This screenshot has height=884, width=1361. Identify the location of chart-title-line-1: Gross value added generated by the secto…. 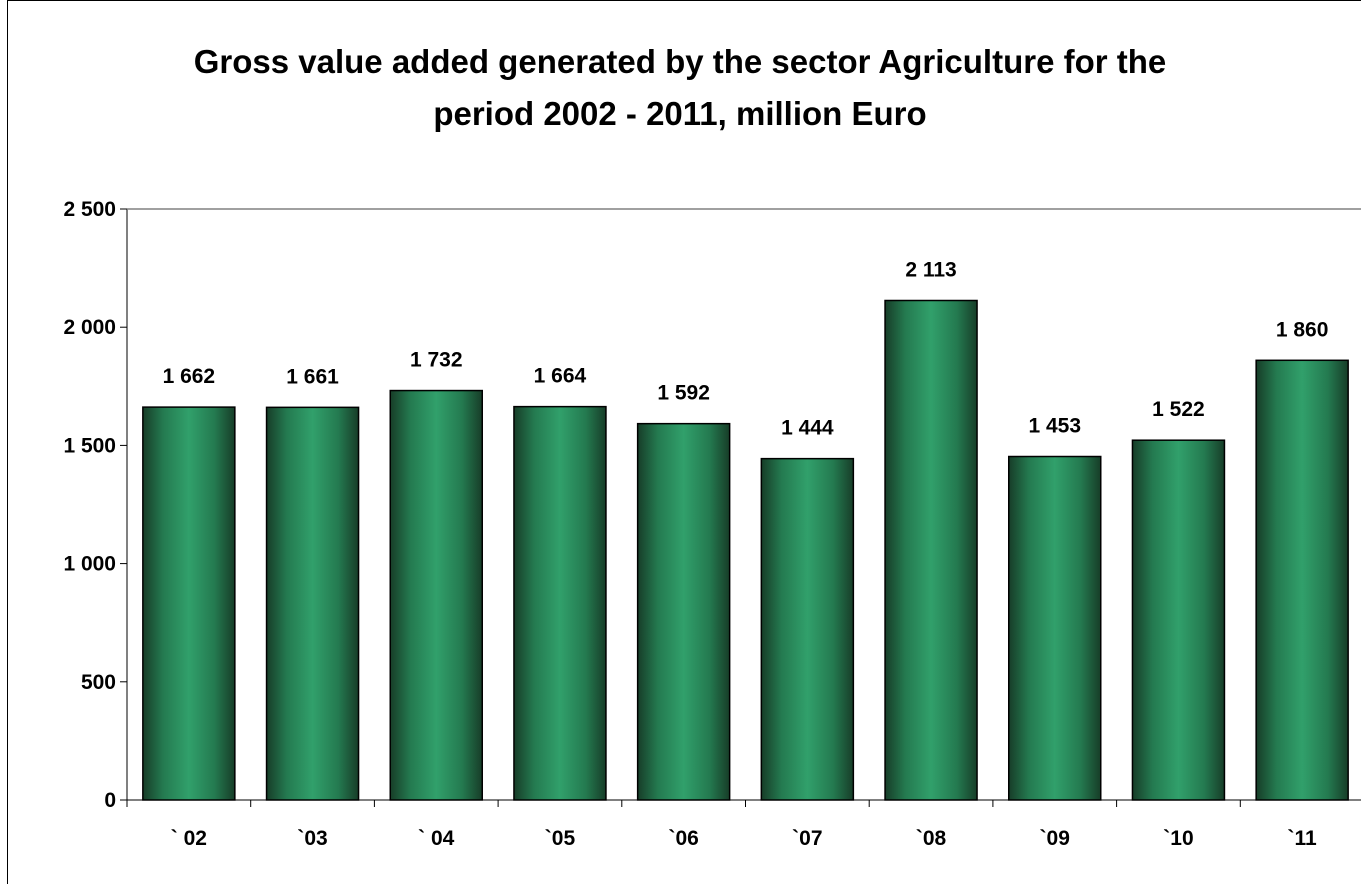
(680, 61).